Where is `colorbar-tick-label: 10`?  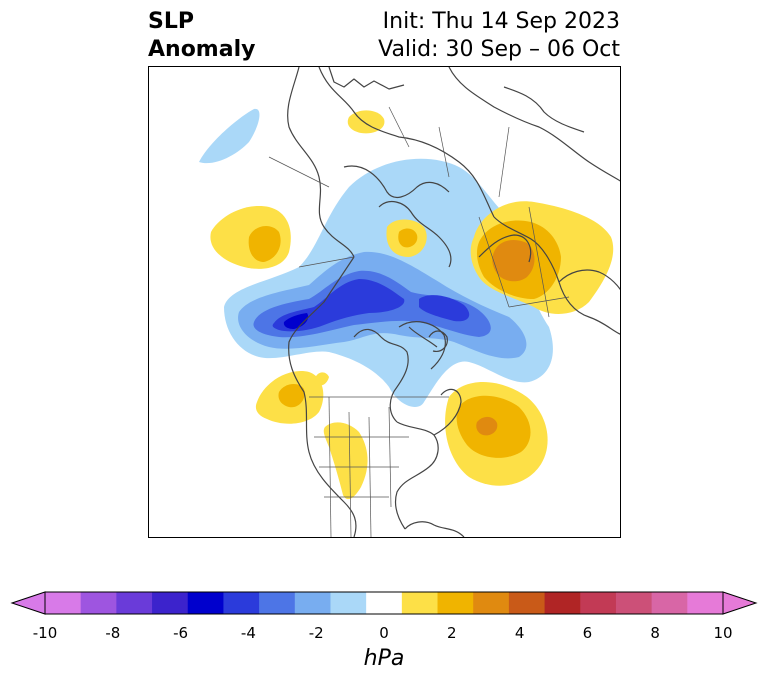 colorbar-tick-label: 10 is located at coordinates (723, 633).